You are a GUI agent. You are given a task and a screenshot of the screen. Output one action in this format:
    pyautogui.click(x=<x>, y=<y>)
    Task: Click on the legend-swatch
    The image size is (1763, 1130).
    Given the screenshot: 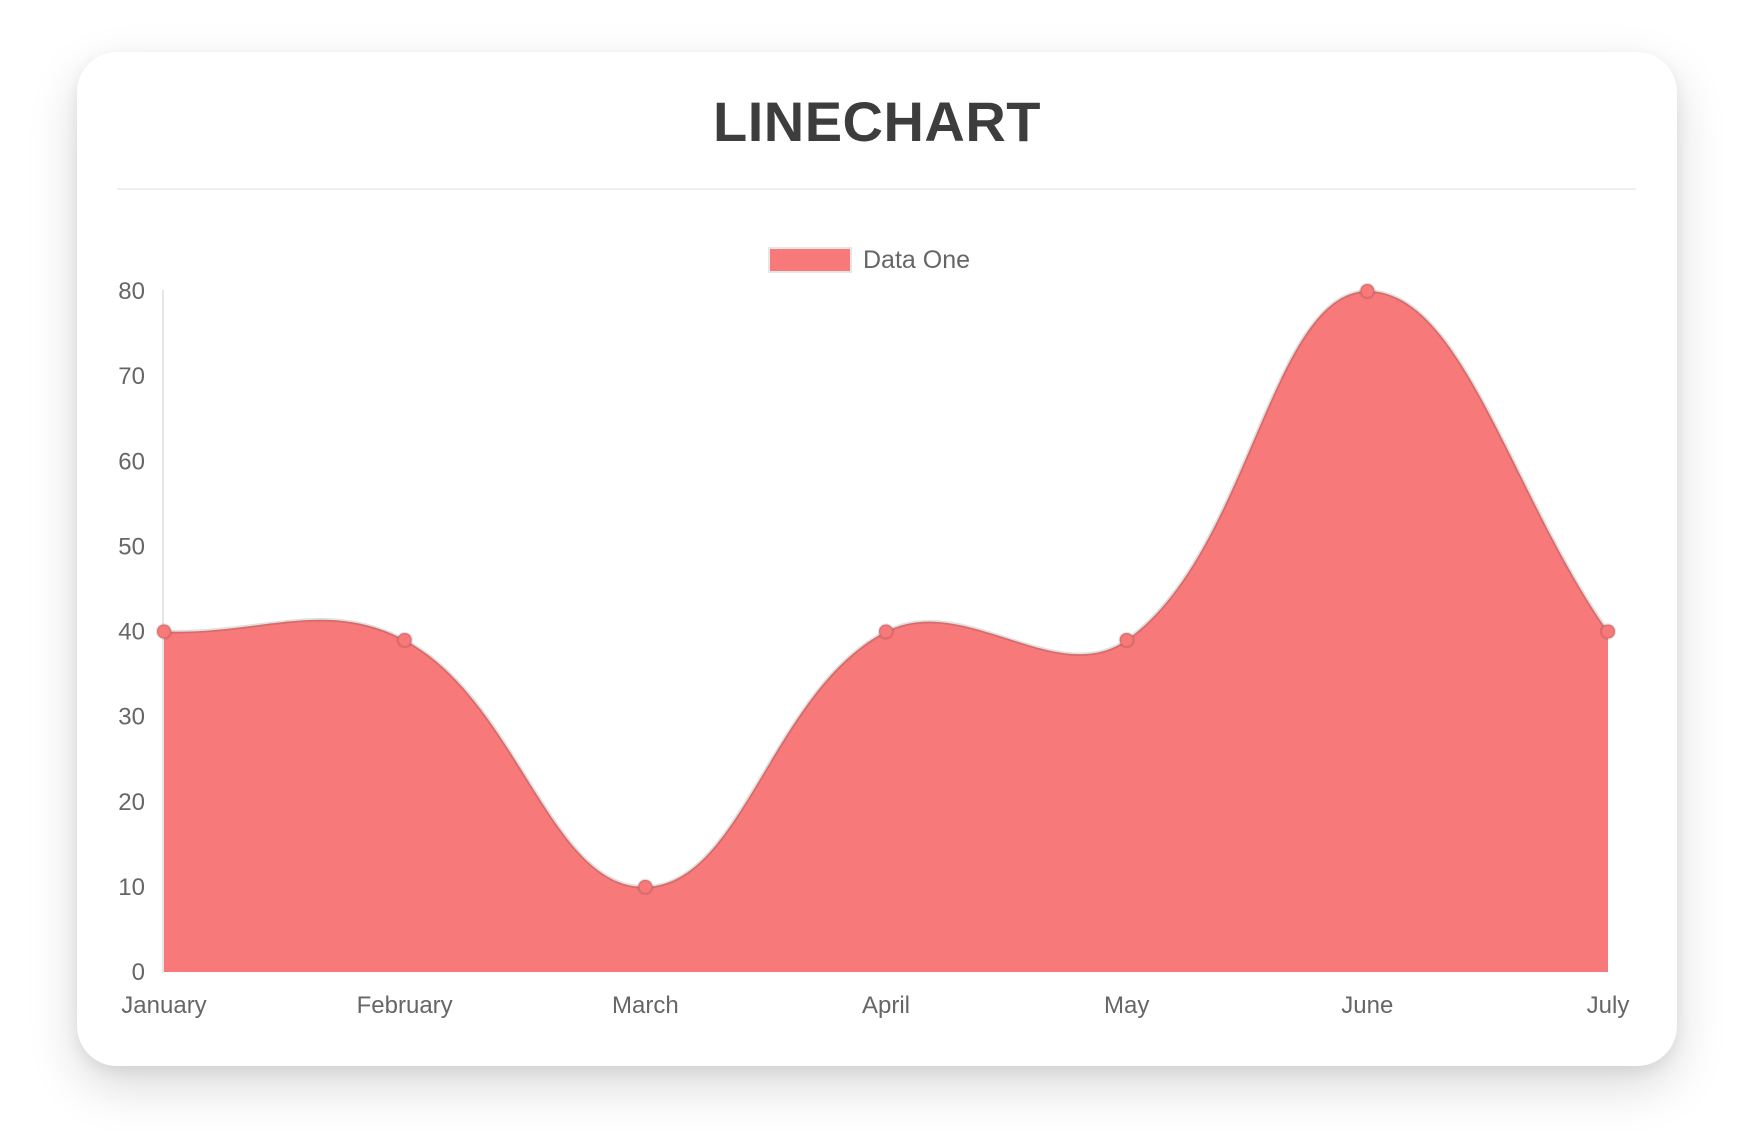 What is the action you would take?
    pyautogui.click(x=810, y=260)
    